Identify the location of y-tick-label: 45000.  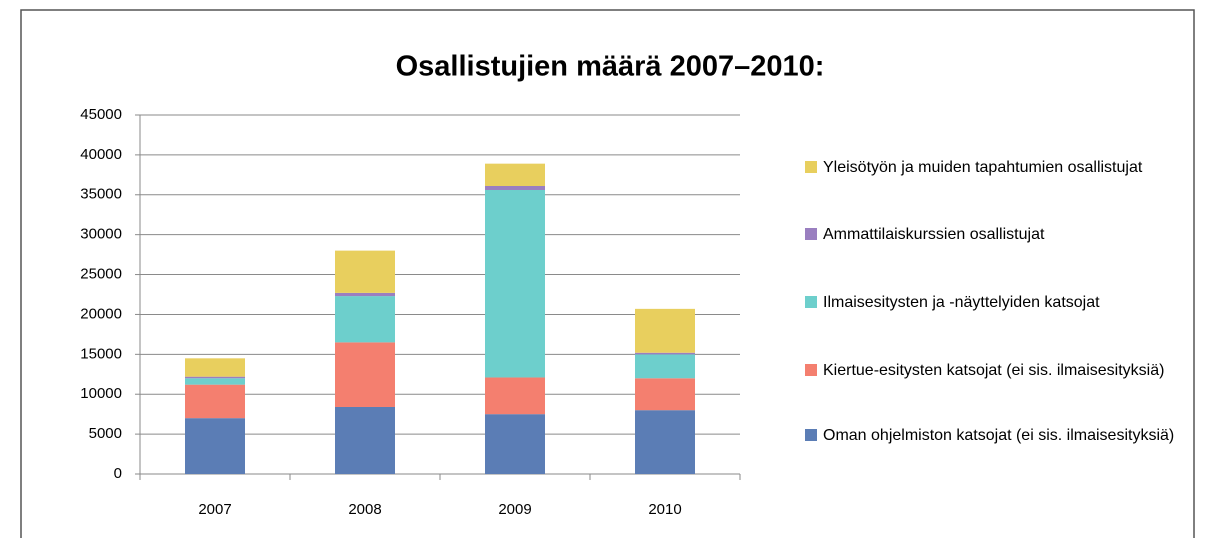
(101, 114).